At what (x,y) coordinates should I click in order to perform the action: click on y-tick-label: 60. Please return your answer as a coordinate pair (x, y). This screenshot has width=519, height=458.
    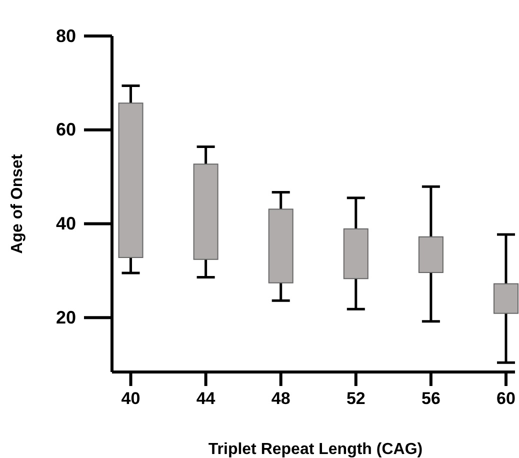
    Looking at the image, I should click on (66, 130).